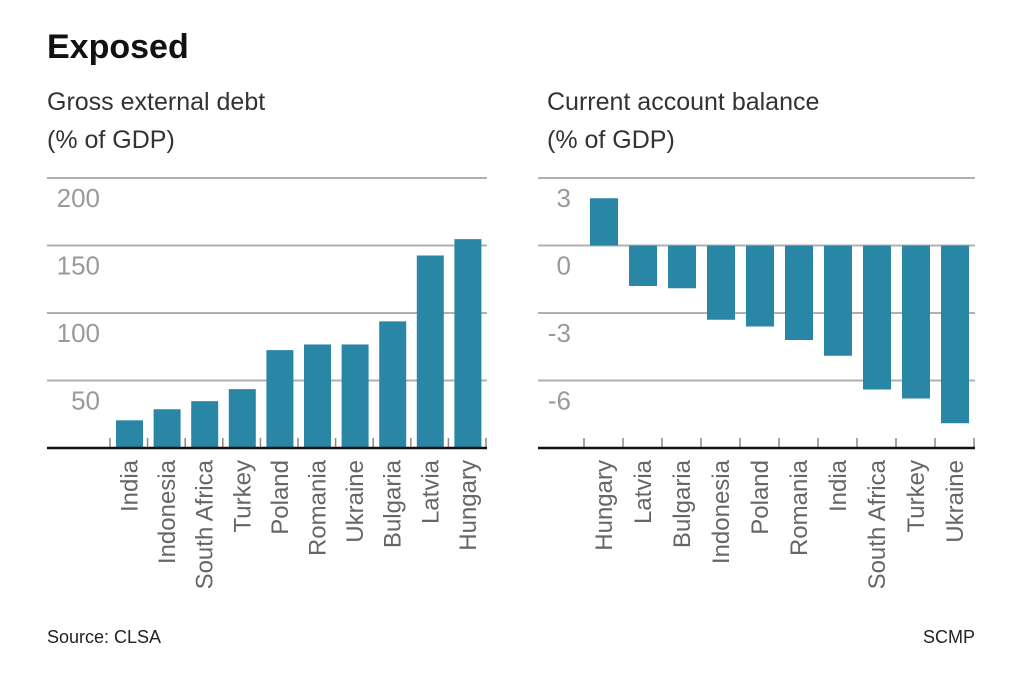  I want to click on y-tick-label: 150, so click(78, 266).